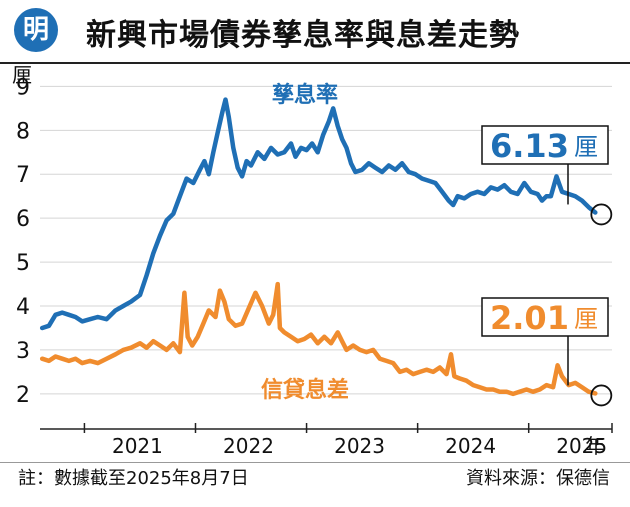  What do you see at coordinates (22, 236) in the screenshot?
I see `y-axis: 厘 2 3 4 5 6 7 8 9` at bounding box center [22, 236].